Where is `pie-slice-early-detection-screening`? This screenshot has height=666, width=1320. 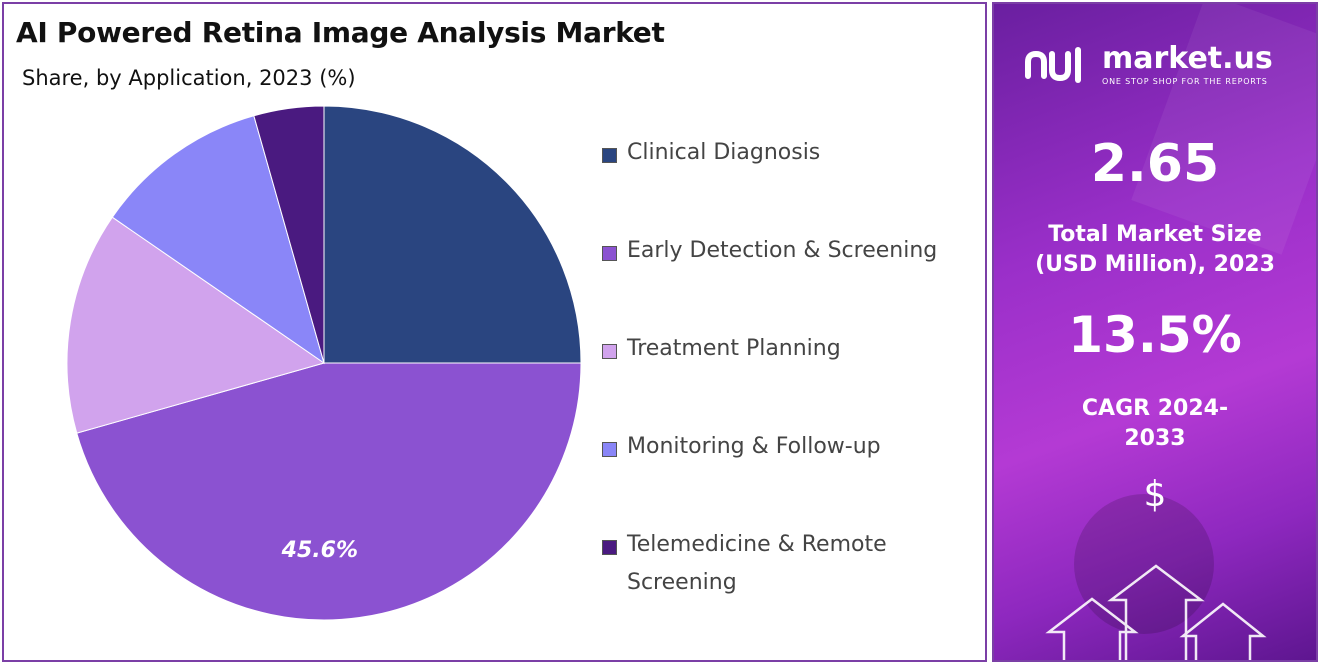 pie-slice-early-detection-screening is located at coordinates (329, 491).